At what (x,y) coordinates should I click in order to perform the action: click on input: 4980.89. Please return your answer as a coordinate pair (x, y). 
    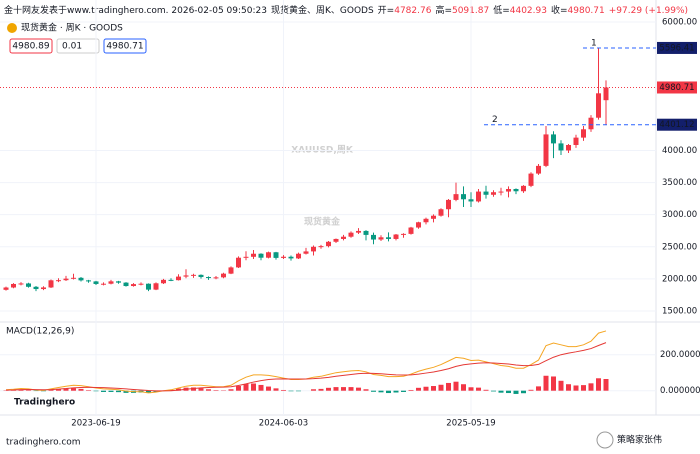
    Looking at the image, I should click on (30, 47).